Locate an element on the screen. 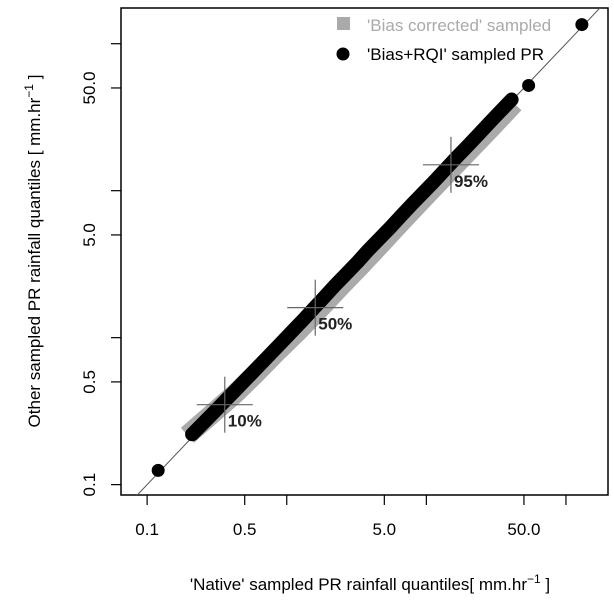  legend-swatch-bias-corrected is located at coordinates (343, 23).